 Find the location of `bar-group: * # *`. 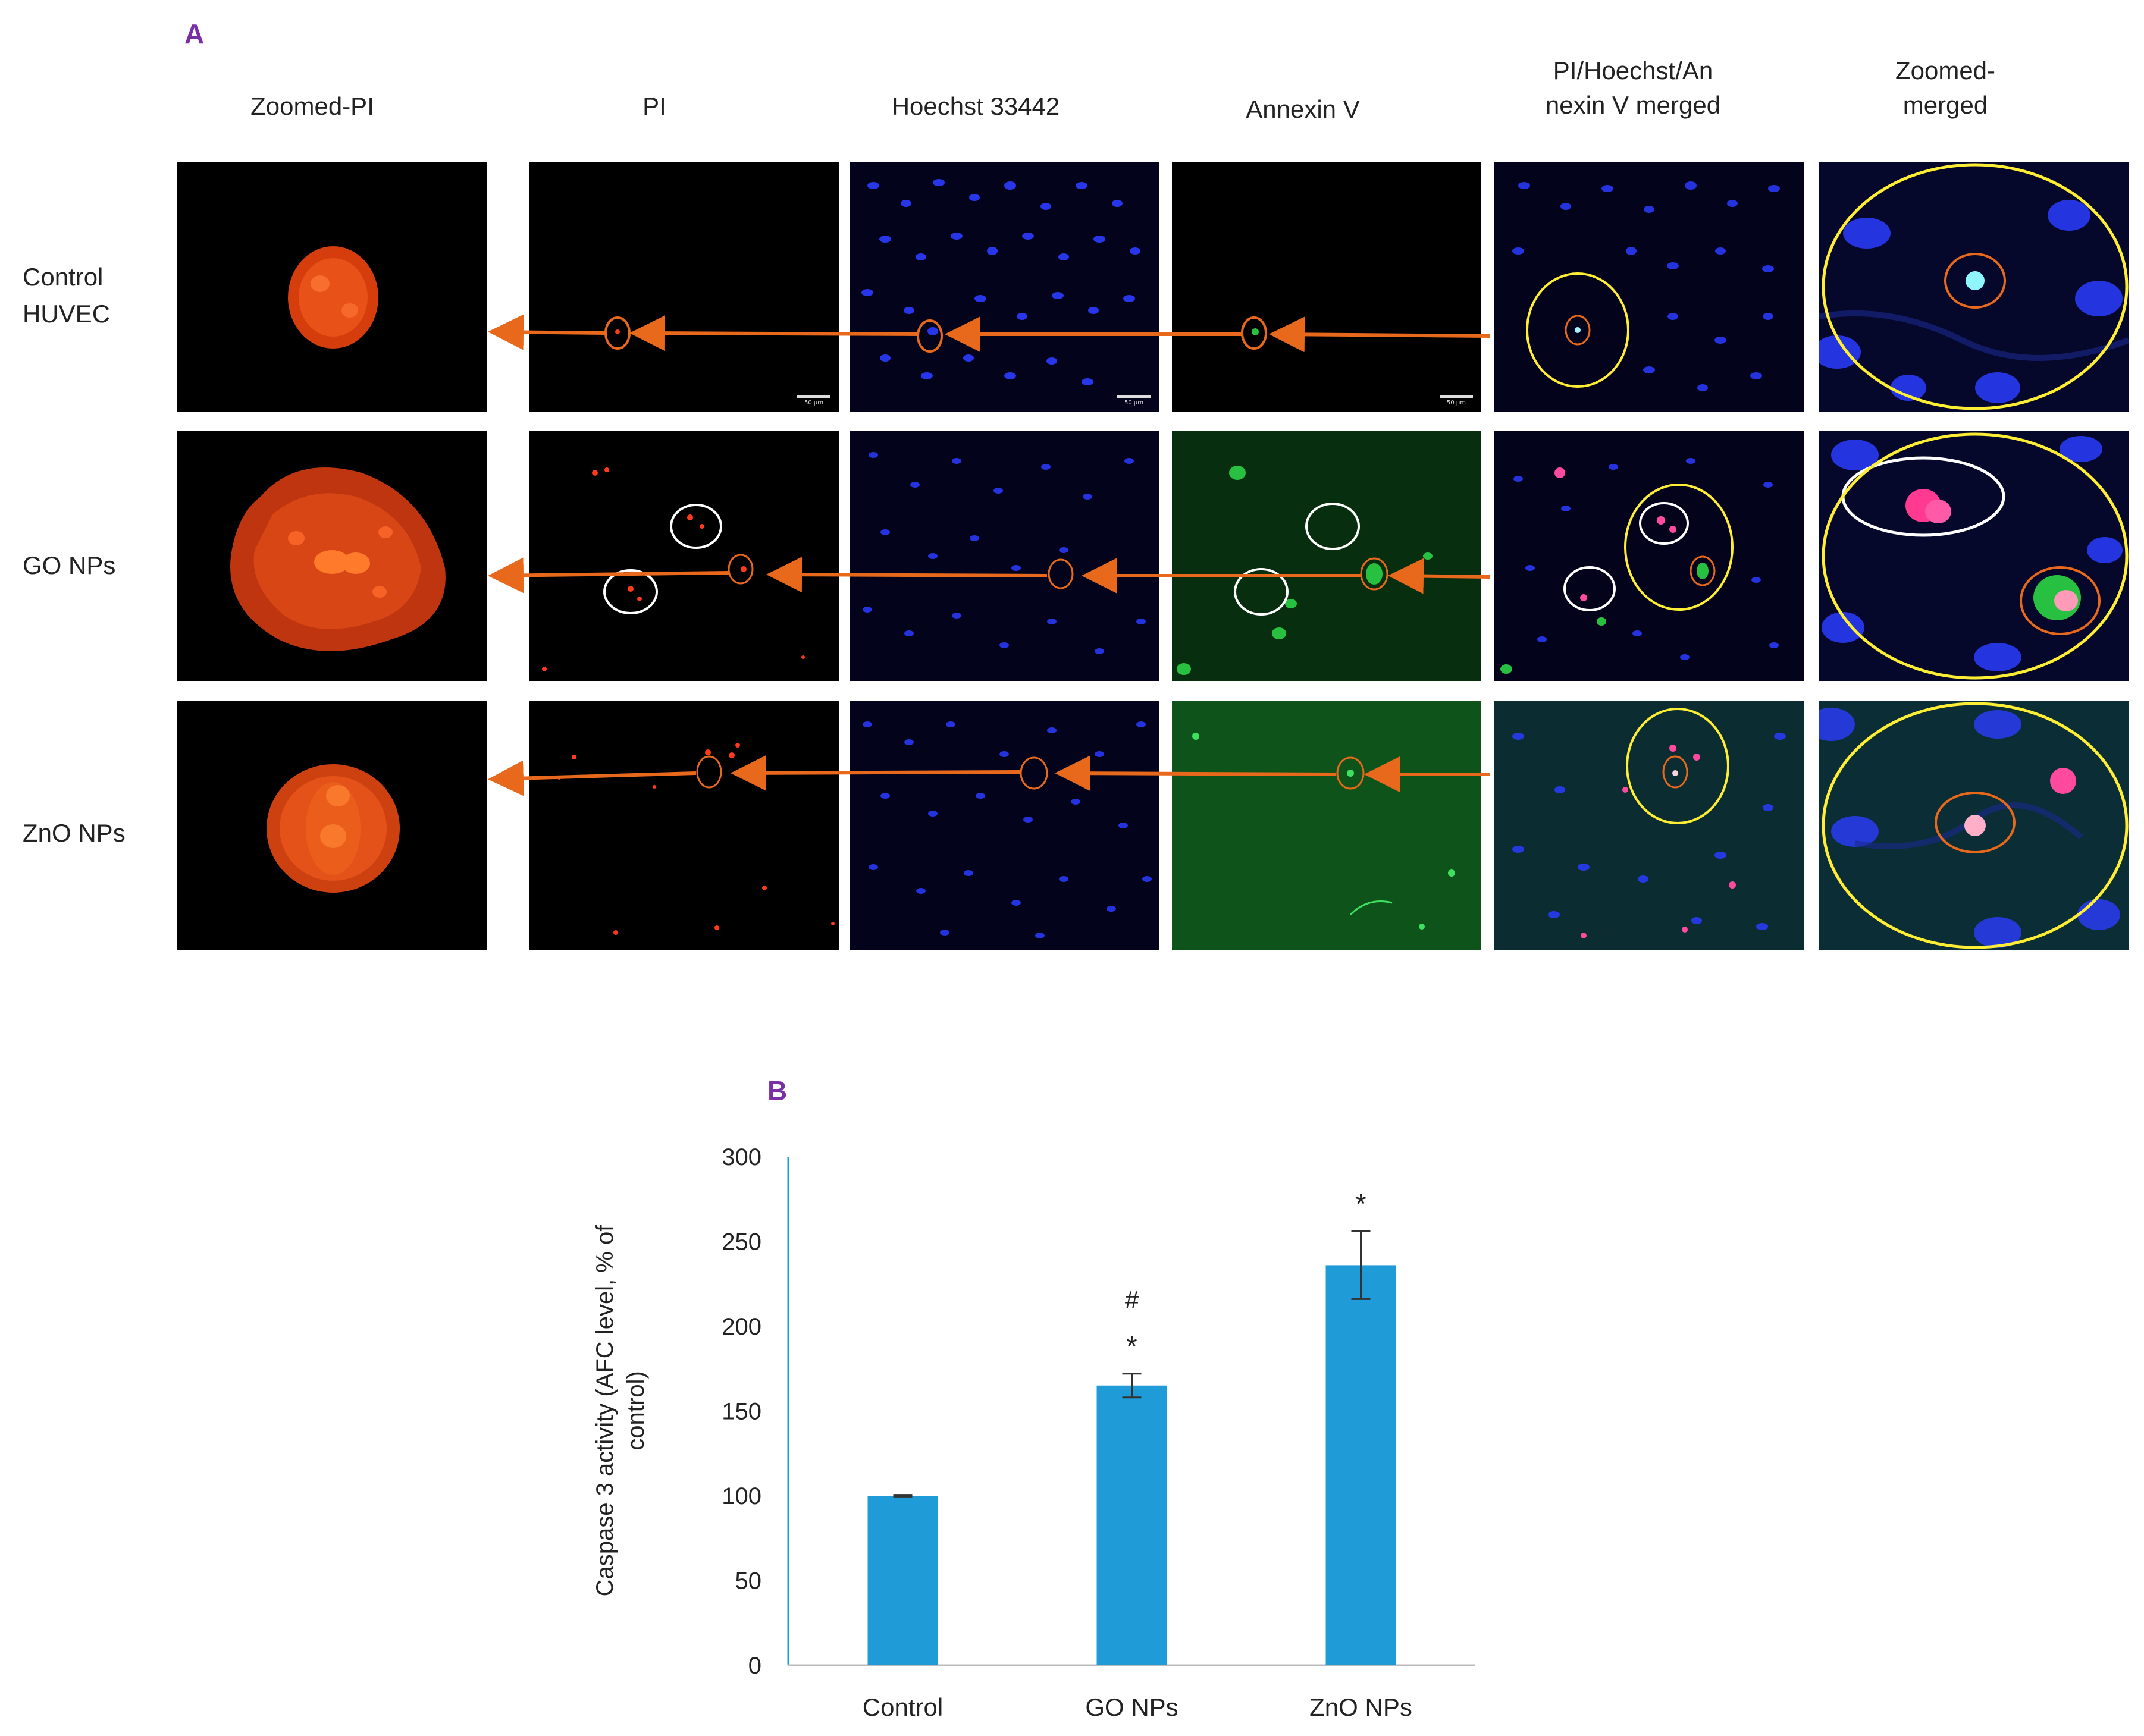

bar-group: * # * is located at coordinates (1131, 1426).